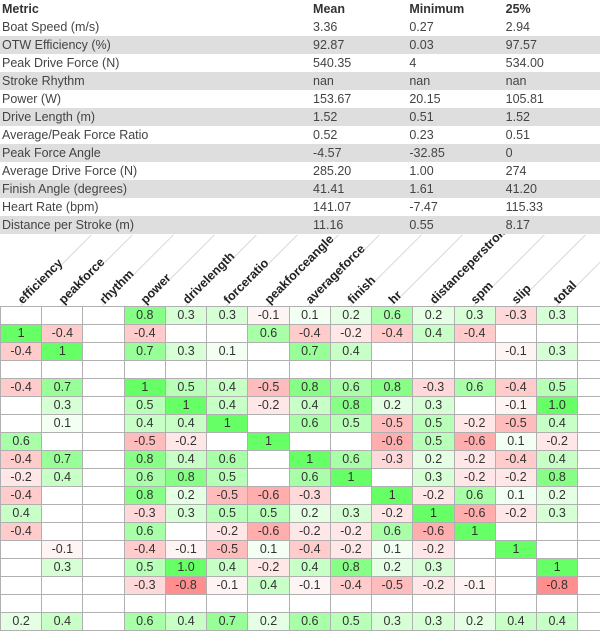 The image size is (600, 631). What do you see at coordinates (299, 270) in the screenshot?
I see `heatmap-column-label: peakforceangle` at bounding box center [299, 270].